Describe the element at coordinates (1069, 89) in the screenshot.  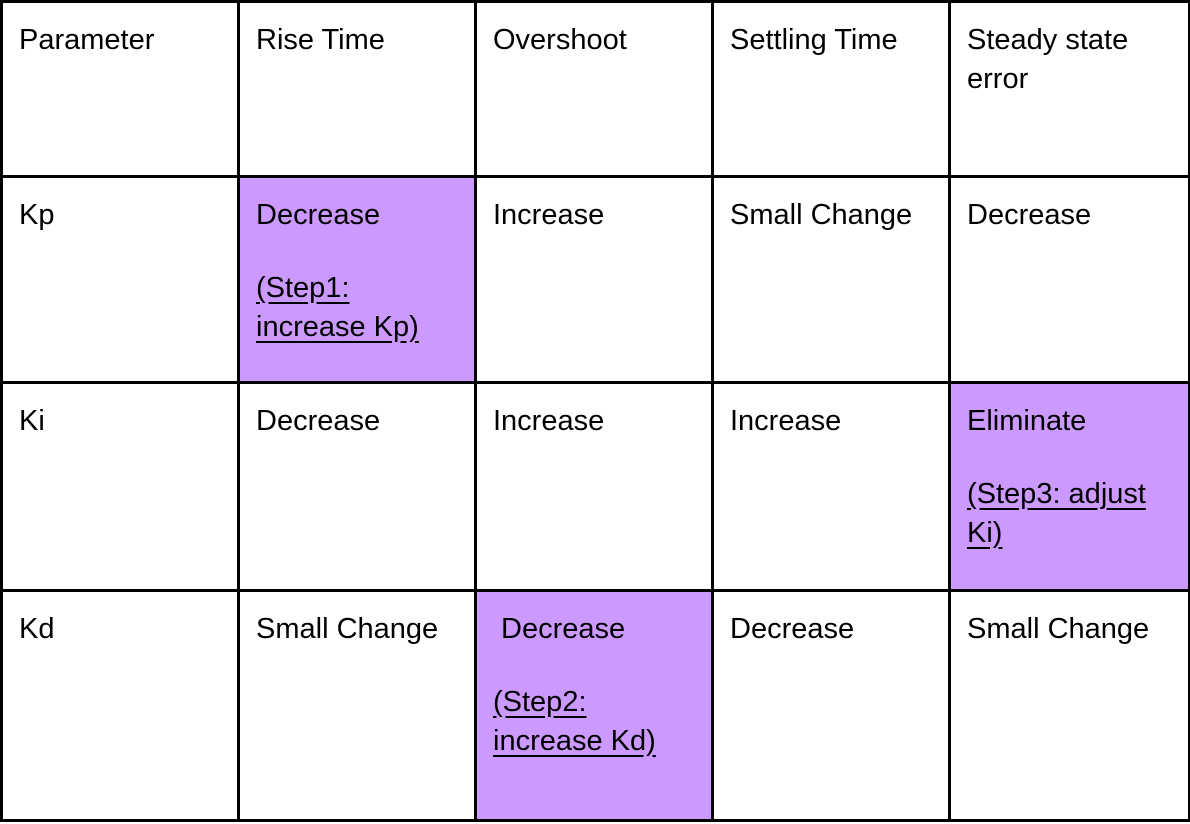
I see `header-cell-steady-state-error: Steady state error` at that location.